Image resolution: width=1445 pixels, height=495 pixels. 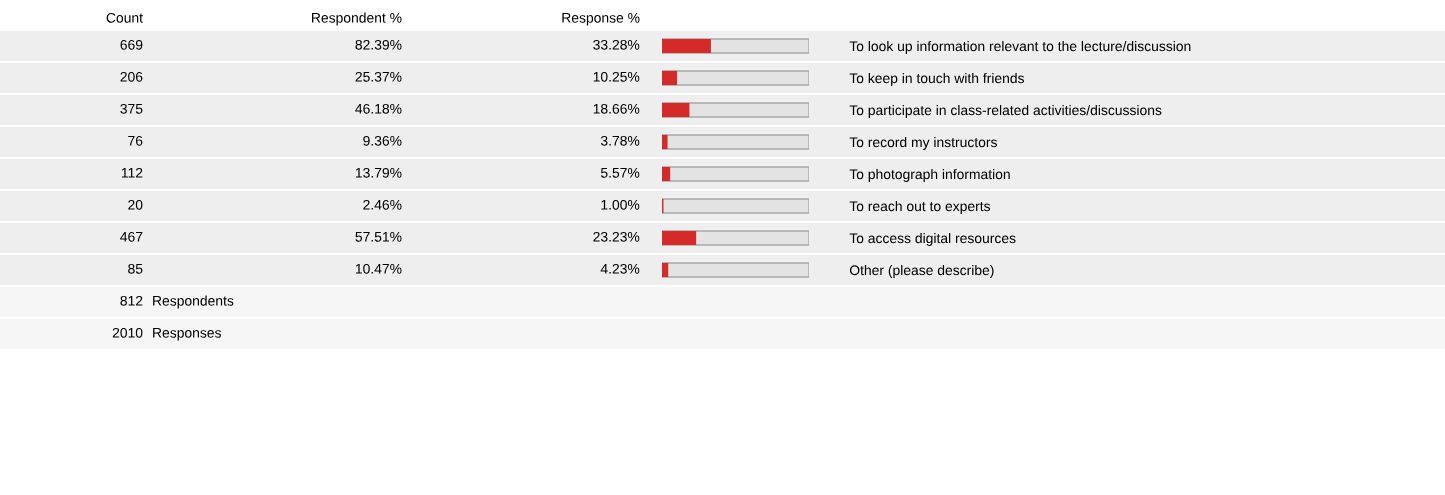 What do you see at coordinates (382, 204) in the screenshot?
I see `text: 2.46%` at bounding box center [382, 204].